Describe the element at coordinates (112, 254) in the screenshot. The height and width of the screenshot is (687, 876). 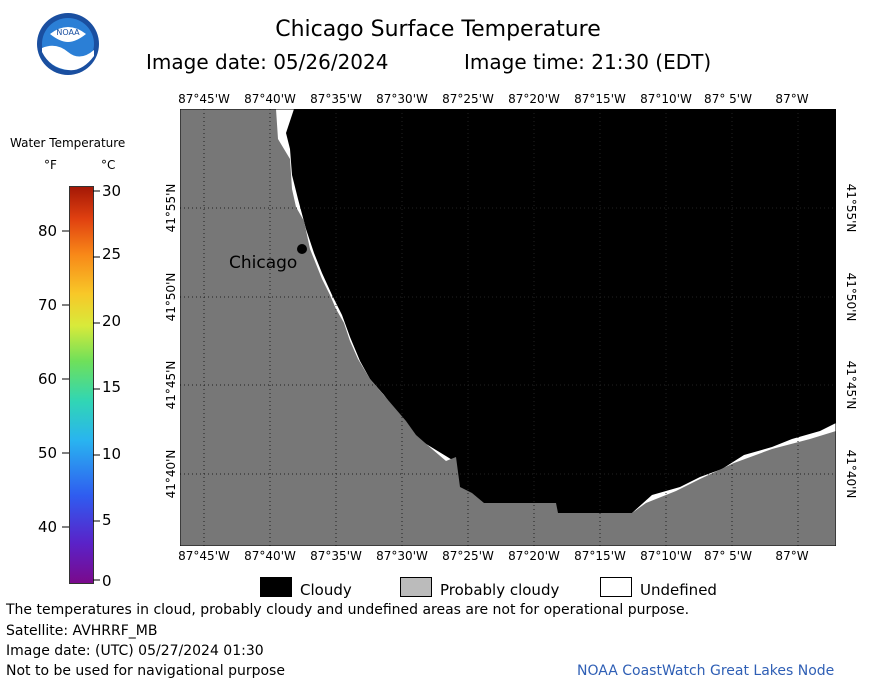
I see `c-tick-label: 25` at that location.